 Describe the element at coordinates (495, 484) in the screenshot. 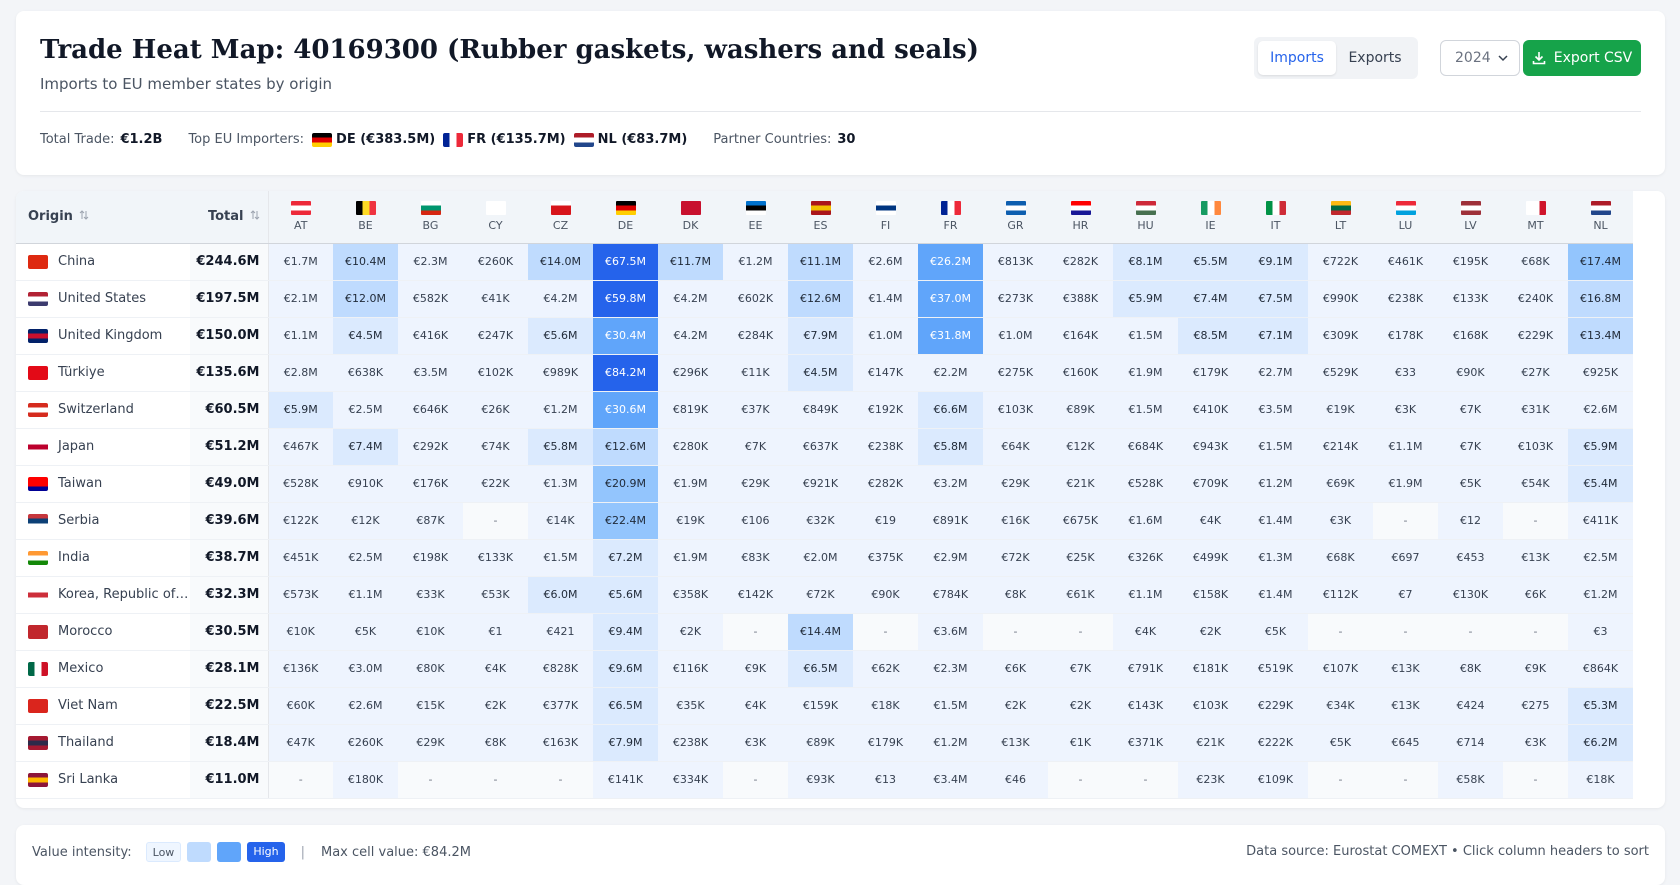

I see `heat-cell: €22K` at that location.